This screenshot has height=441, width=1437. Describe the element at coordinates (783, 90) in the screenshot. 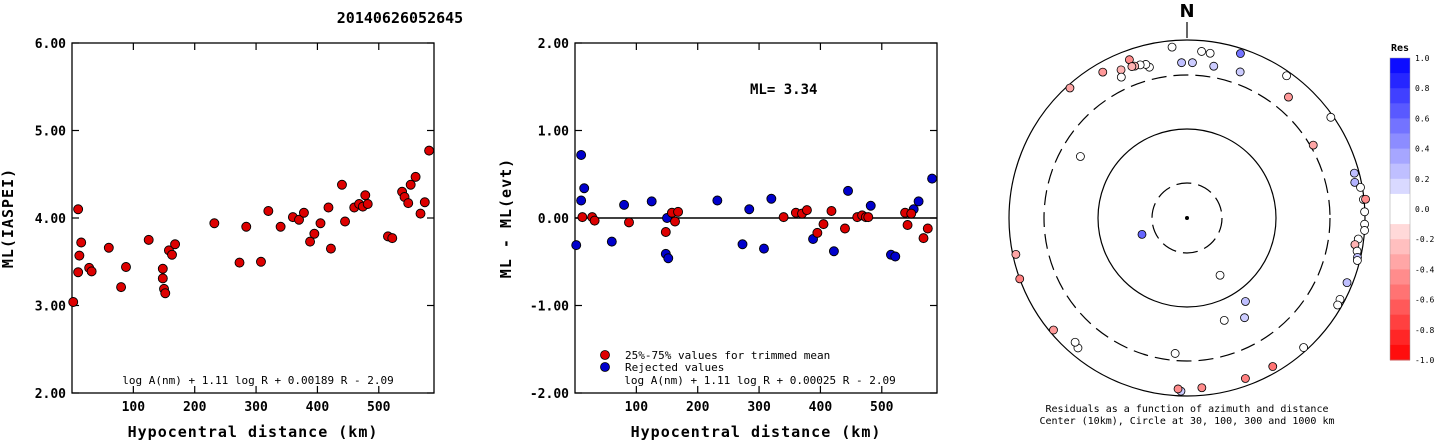

I see `ml-value-label: ML= 3.34` at that location.